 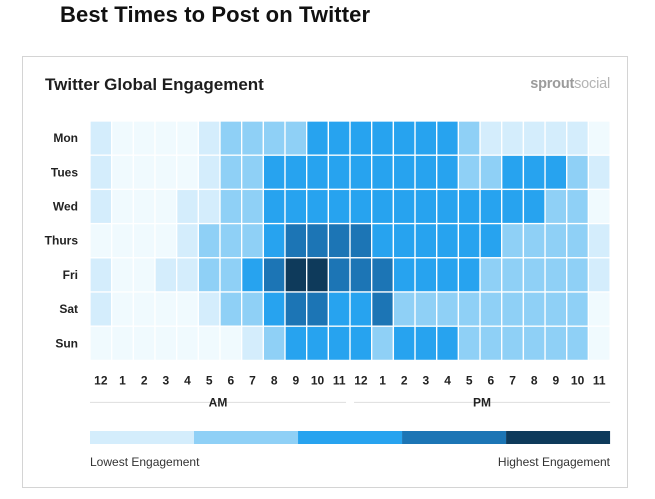 What do you see at coordinates (187, 380) in the screenshot?
I see `column-label-4: 4` at bounding box center [187, 380].